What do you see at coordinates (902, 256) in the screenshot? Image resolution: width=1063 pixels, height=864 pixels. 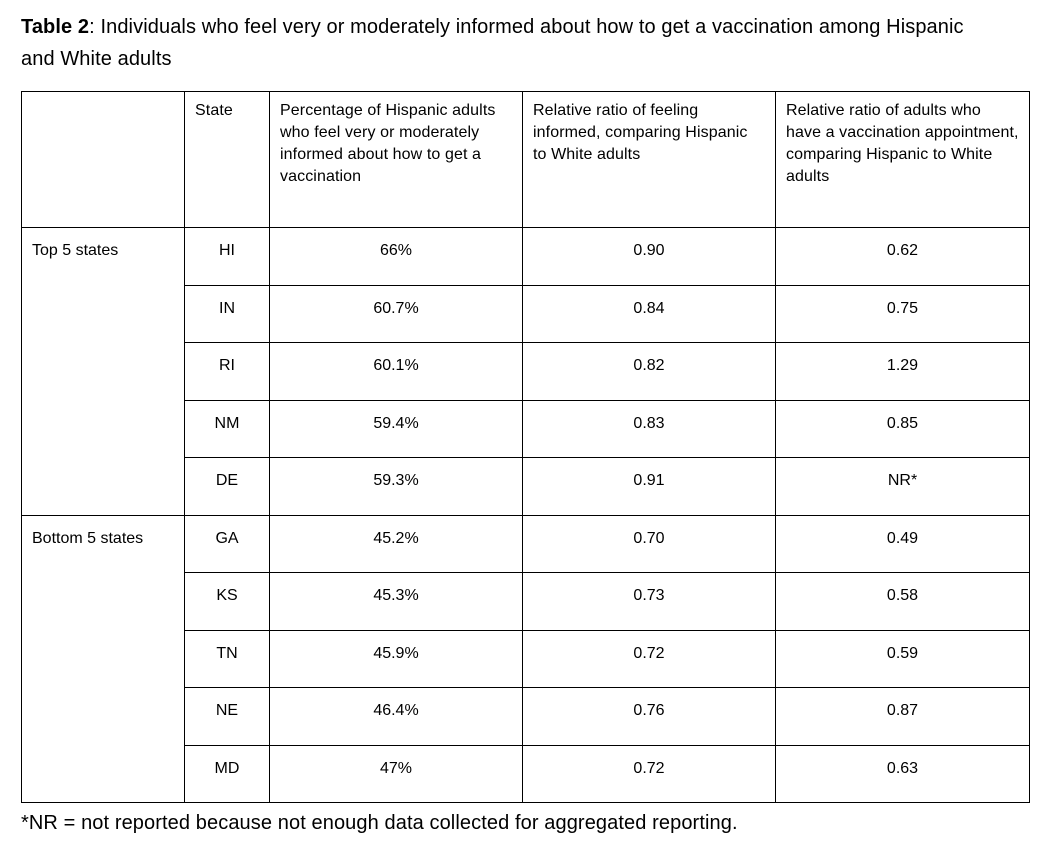 I see `cell-ratio-appointment: 0.62` at bounding box center [902, 256].